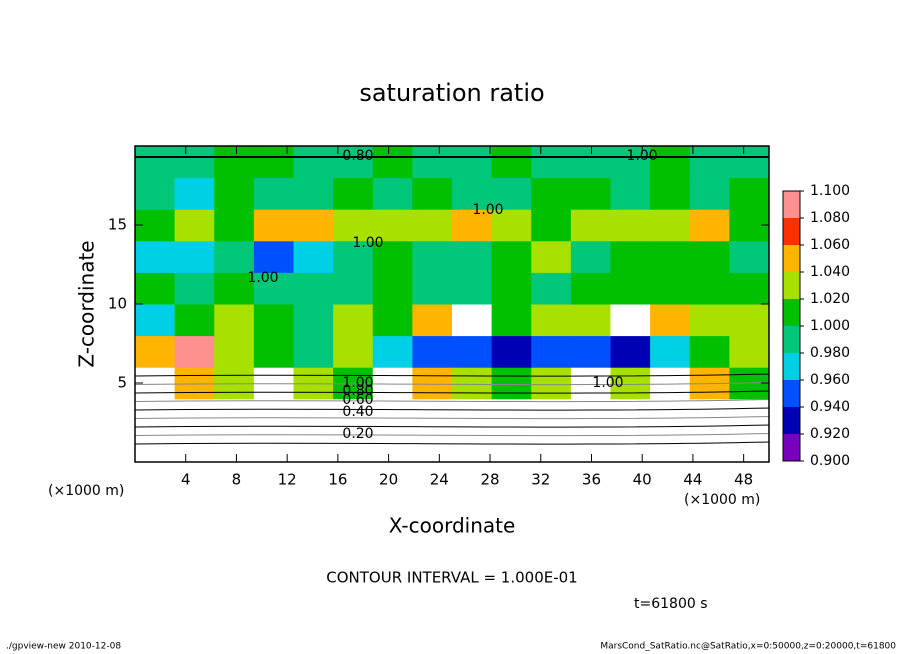  Describe the element at coordinates (117, 304) in the screenshot. I see `y-tick-label: 10` at that location.